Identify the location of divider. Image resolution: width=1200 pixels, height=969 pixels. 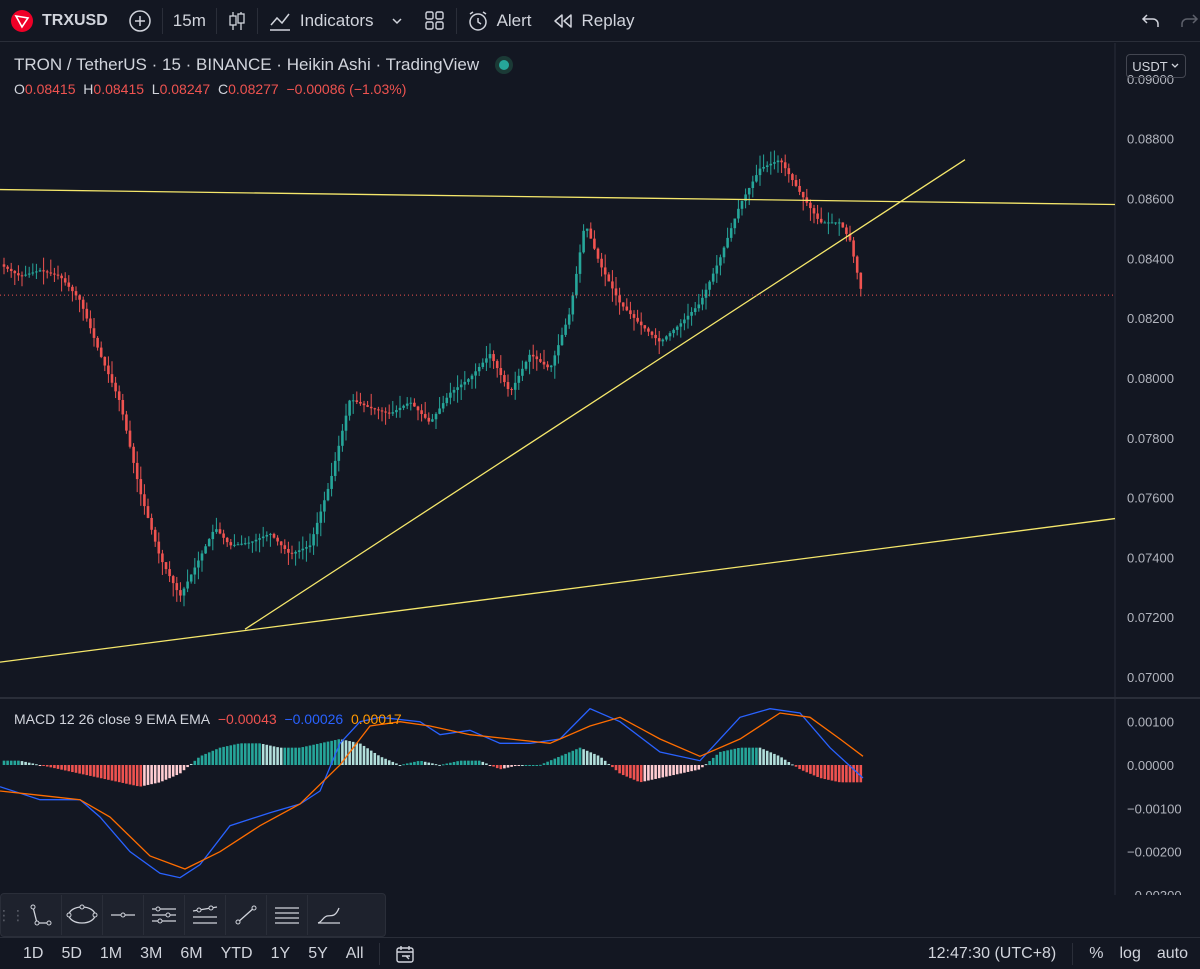
(257, 20).